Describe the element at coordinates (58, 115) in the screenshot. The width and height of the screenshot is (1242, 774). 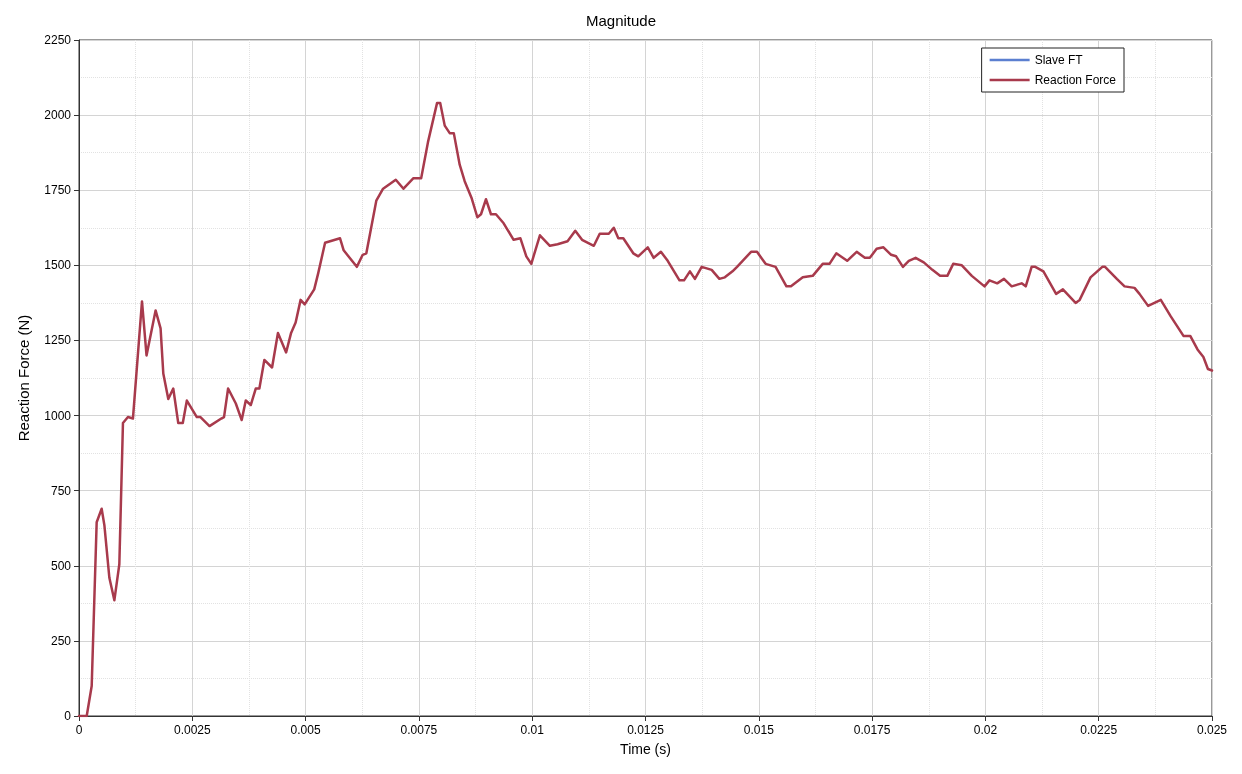
I see `y-tick-label: 2000` at that location.